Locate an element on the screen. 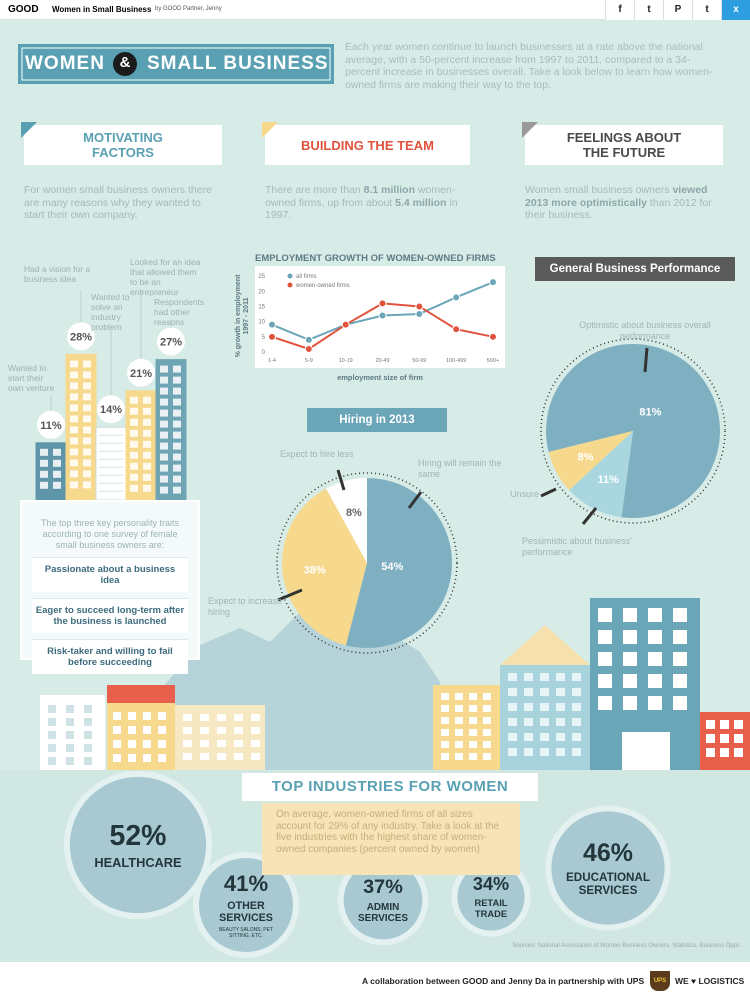 This screenshot has height=999, width=750. y-tick-label: 20 is located at coordinates (261, 292).